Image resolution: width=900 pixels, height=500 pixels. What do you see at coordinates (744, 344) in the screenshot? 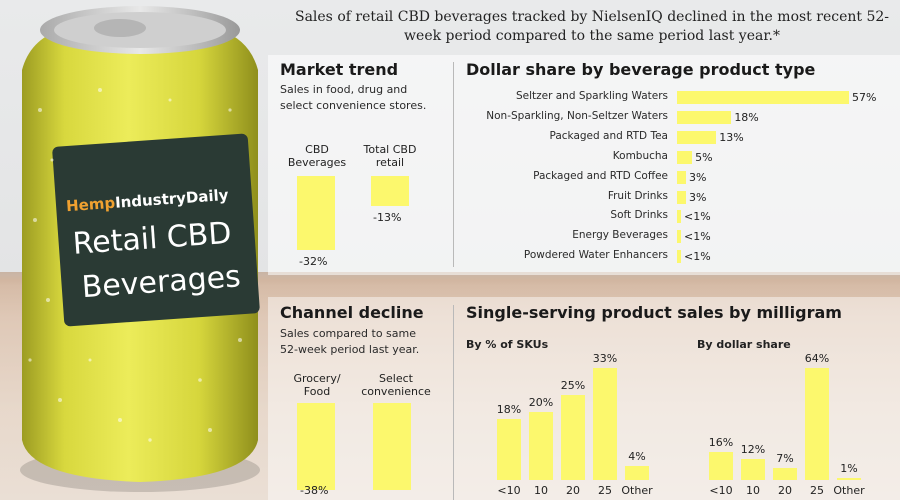
I see `dollar-chart-title: By dollar share` at bounding box center [744, 344].